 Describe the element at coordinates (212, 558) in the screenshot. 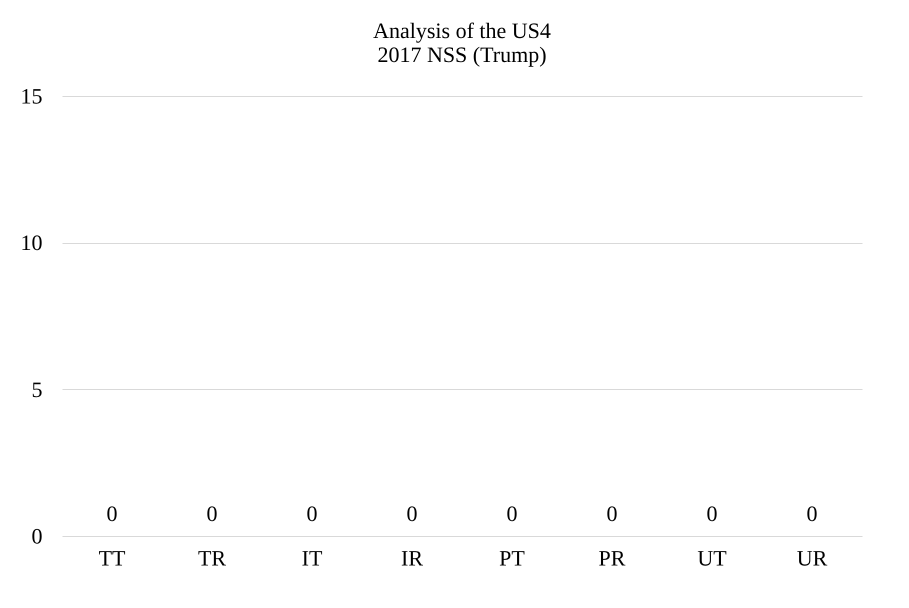

I see `x-tick-label: TR` at that location.